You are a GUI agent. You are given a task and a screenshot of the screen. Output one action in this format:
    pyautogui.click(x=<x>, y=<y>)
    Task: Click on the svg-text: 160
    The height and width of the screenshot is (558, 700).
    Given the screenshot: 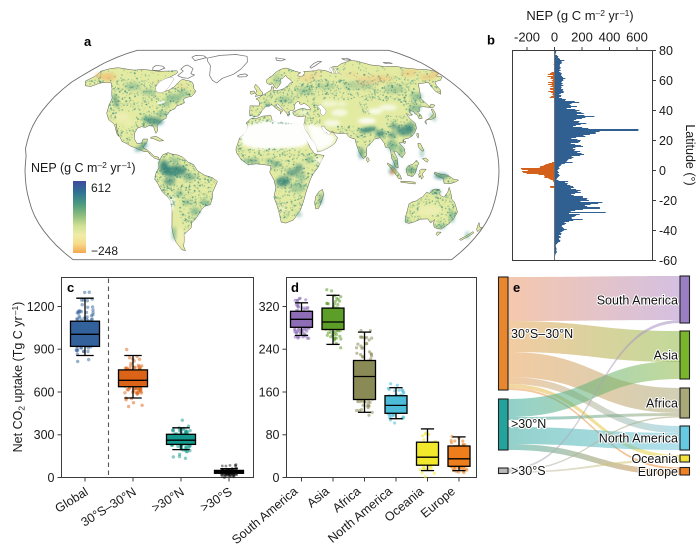 What is the action you would take?
    pyautogui.click(x=269, y=392)
    